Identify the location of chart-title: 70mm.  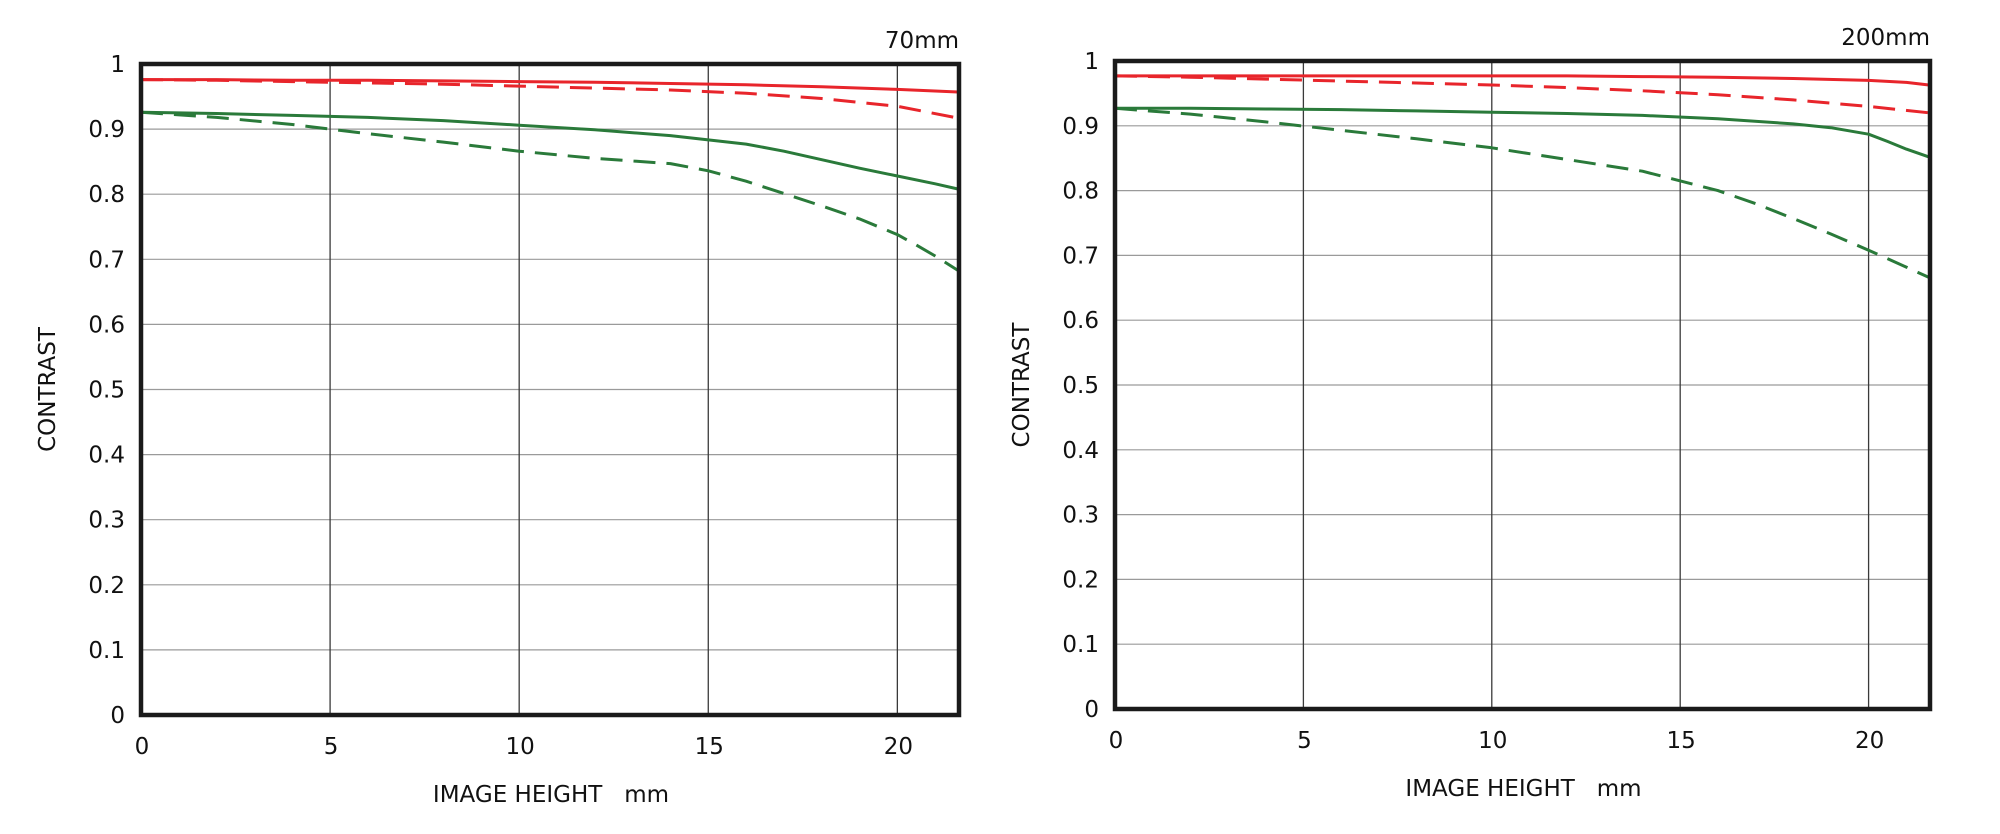
(922, 41).